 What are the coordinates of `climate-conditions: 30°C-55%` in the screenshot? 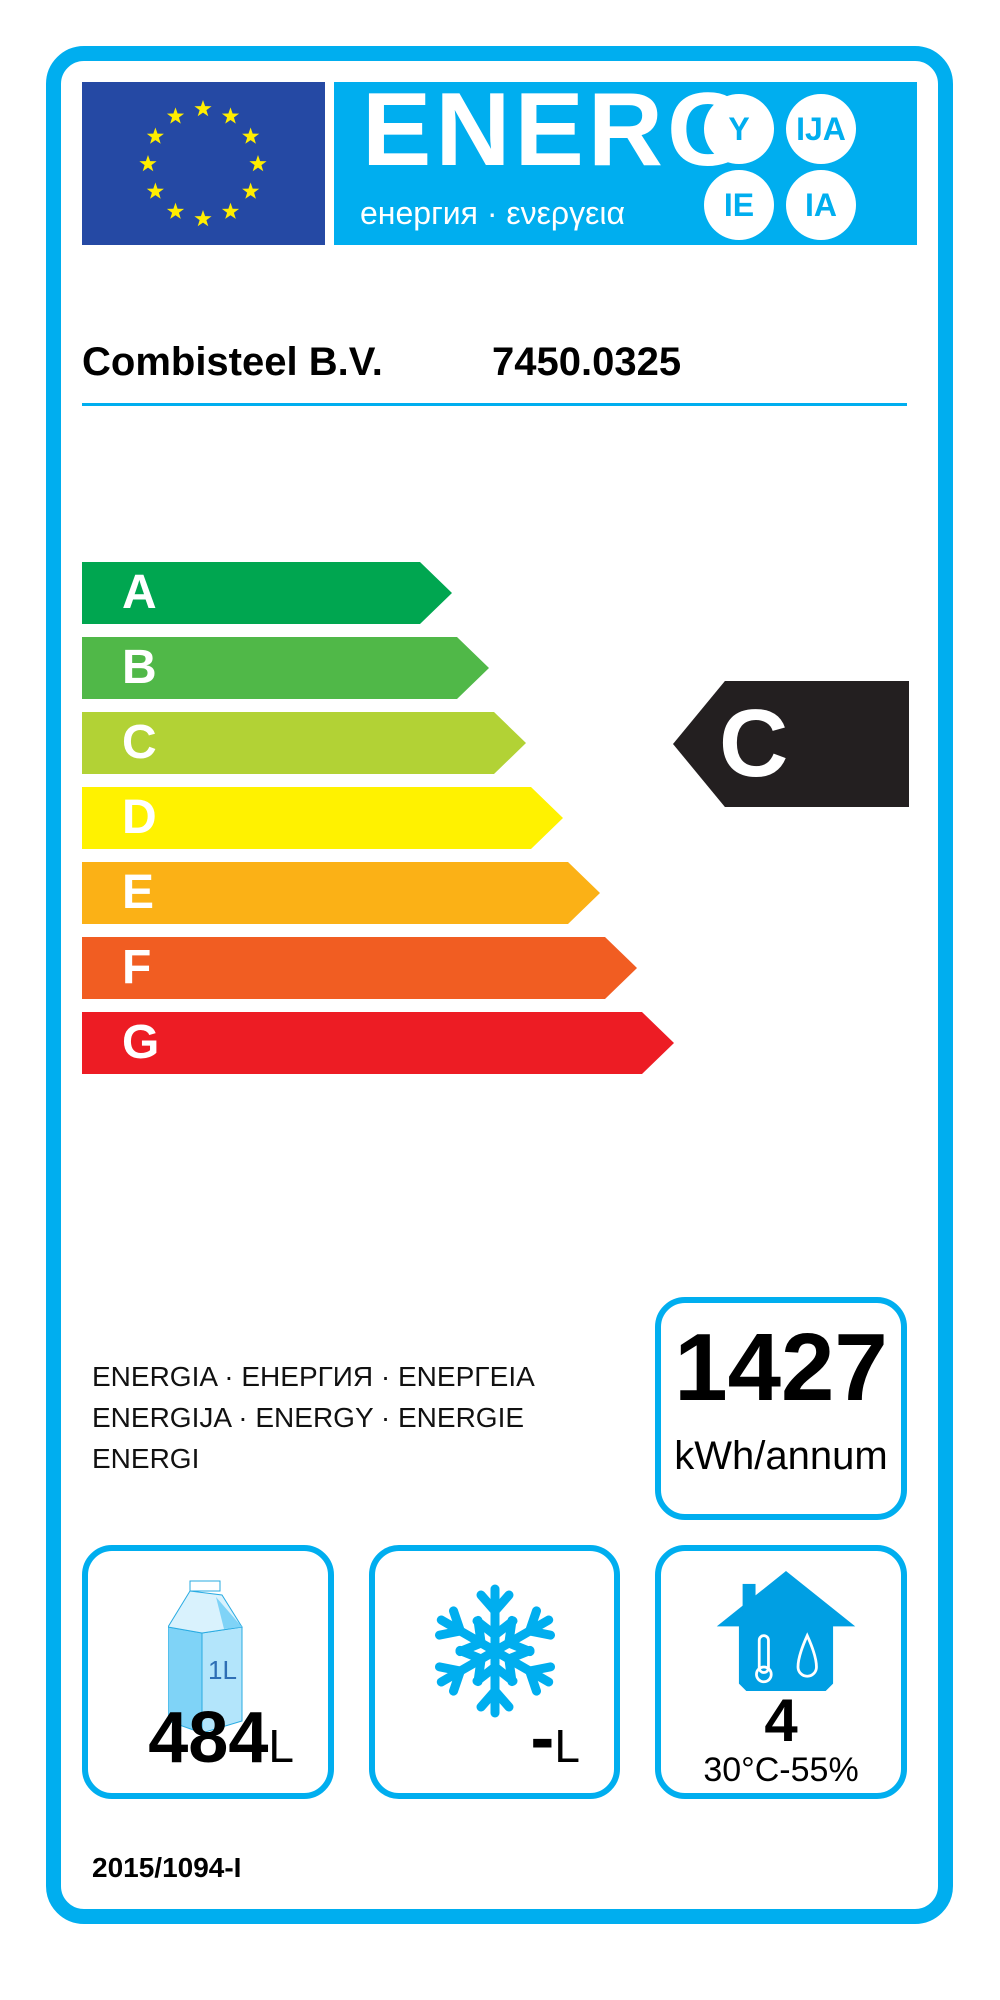 It's located at (781, 1770).